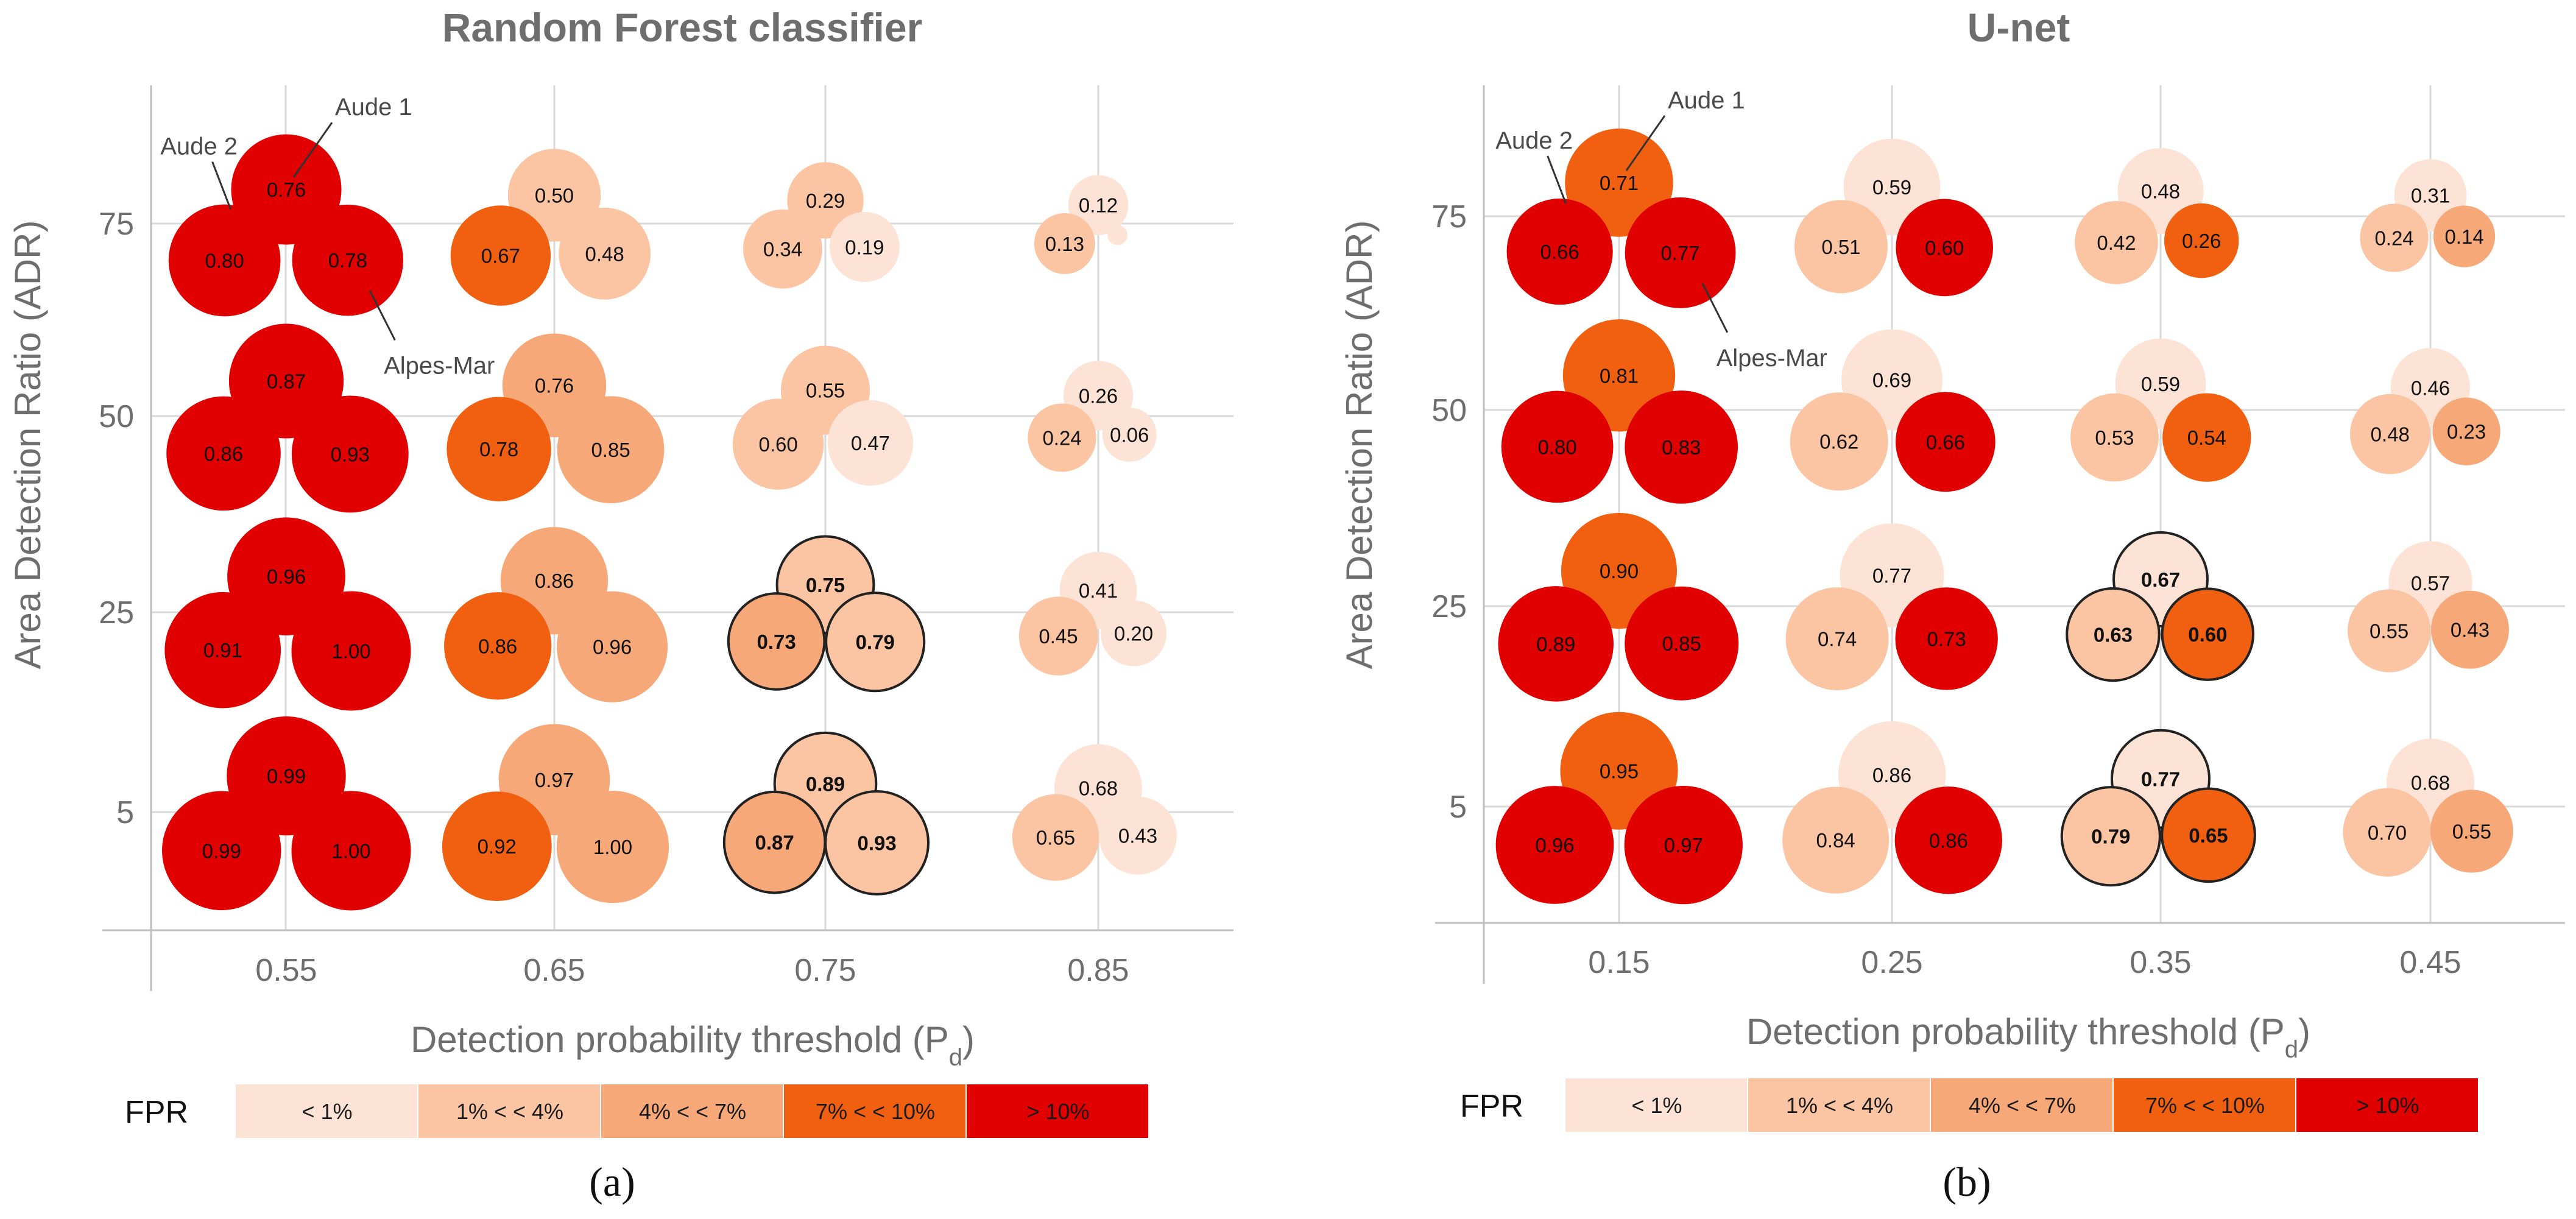  Describe the element at coordinates (1058, 636) in the screenshot. I see `bubble-value-label: 0.45` at that location.